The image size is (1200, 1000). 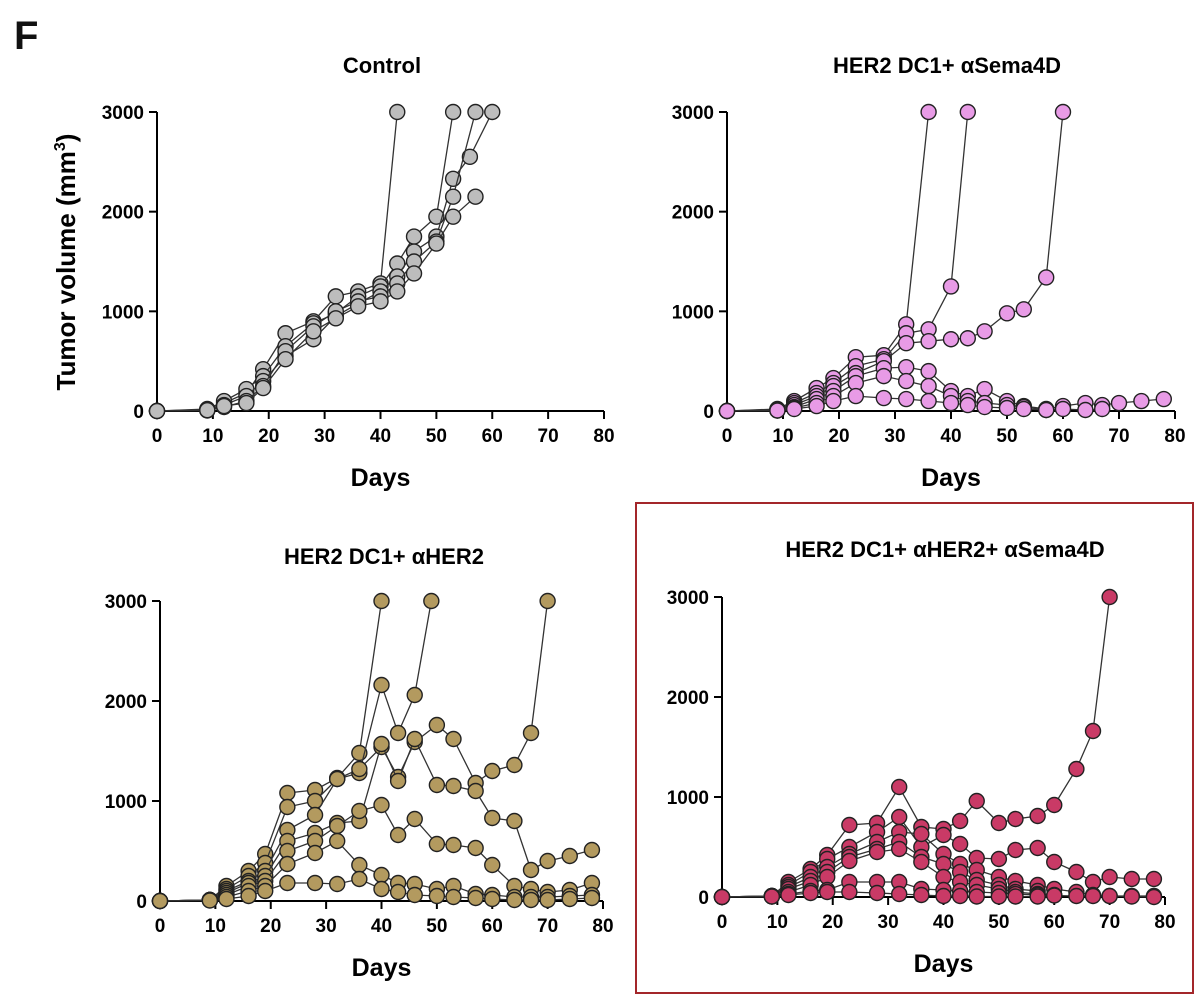 I want to click on y-tick-label: 0, so click(x=703, y=898).